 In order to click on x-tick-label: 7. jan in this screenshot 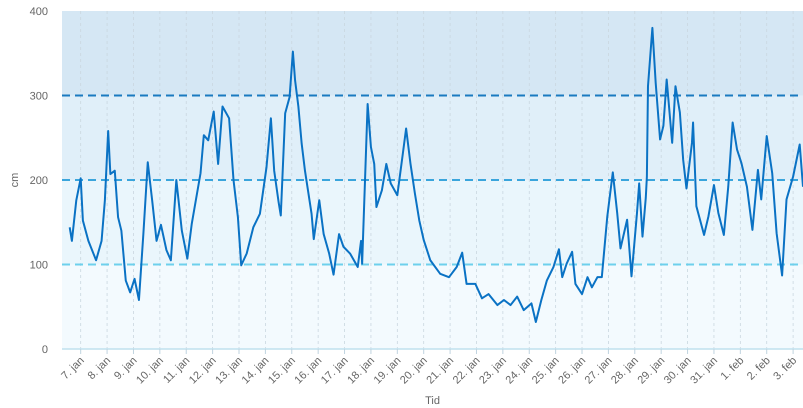, I will do `click(73, 368)`.